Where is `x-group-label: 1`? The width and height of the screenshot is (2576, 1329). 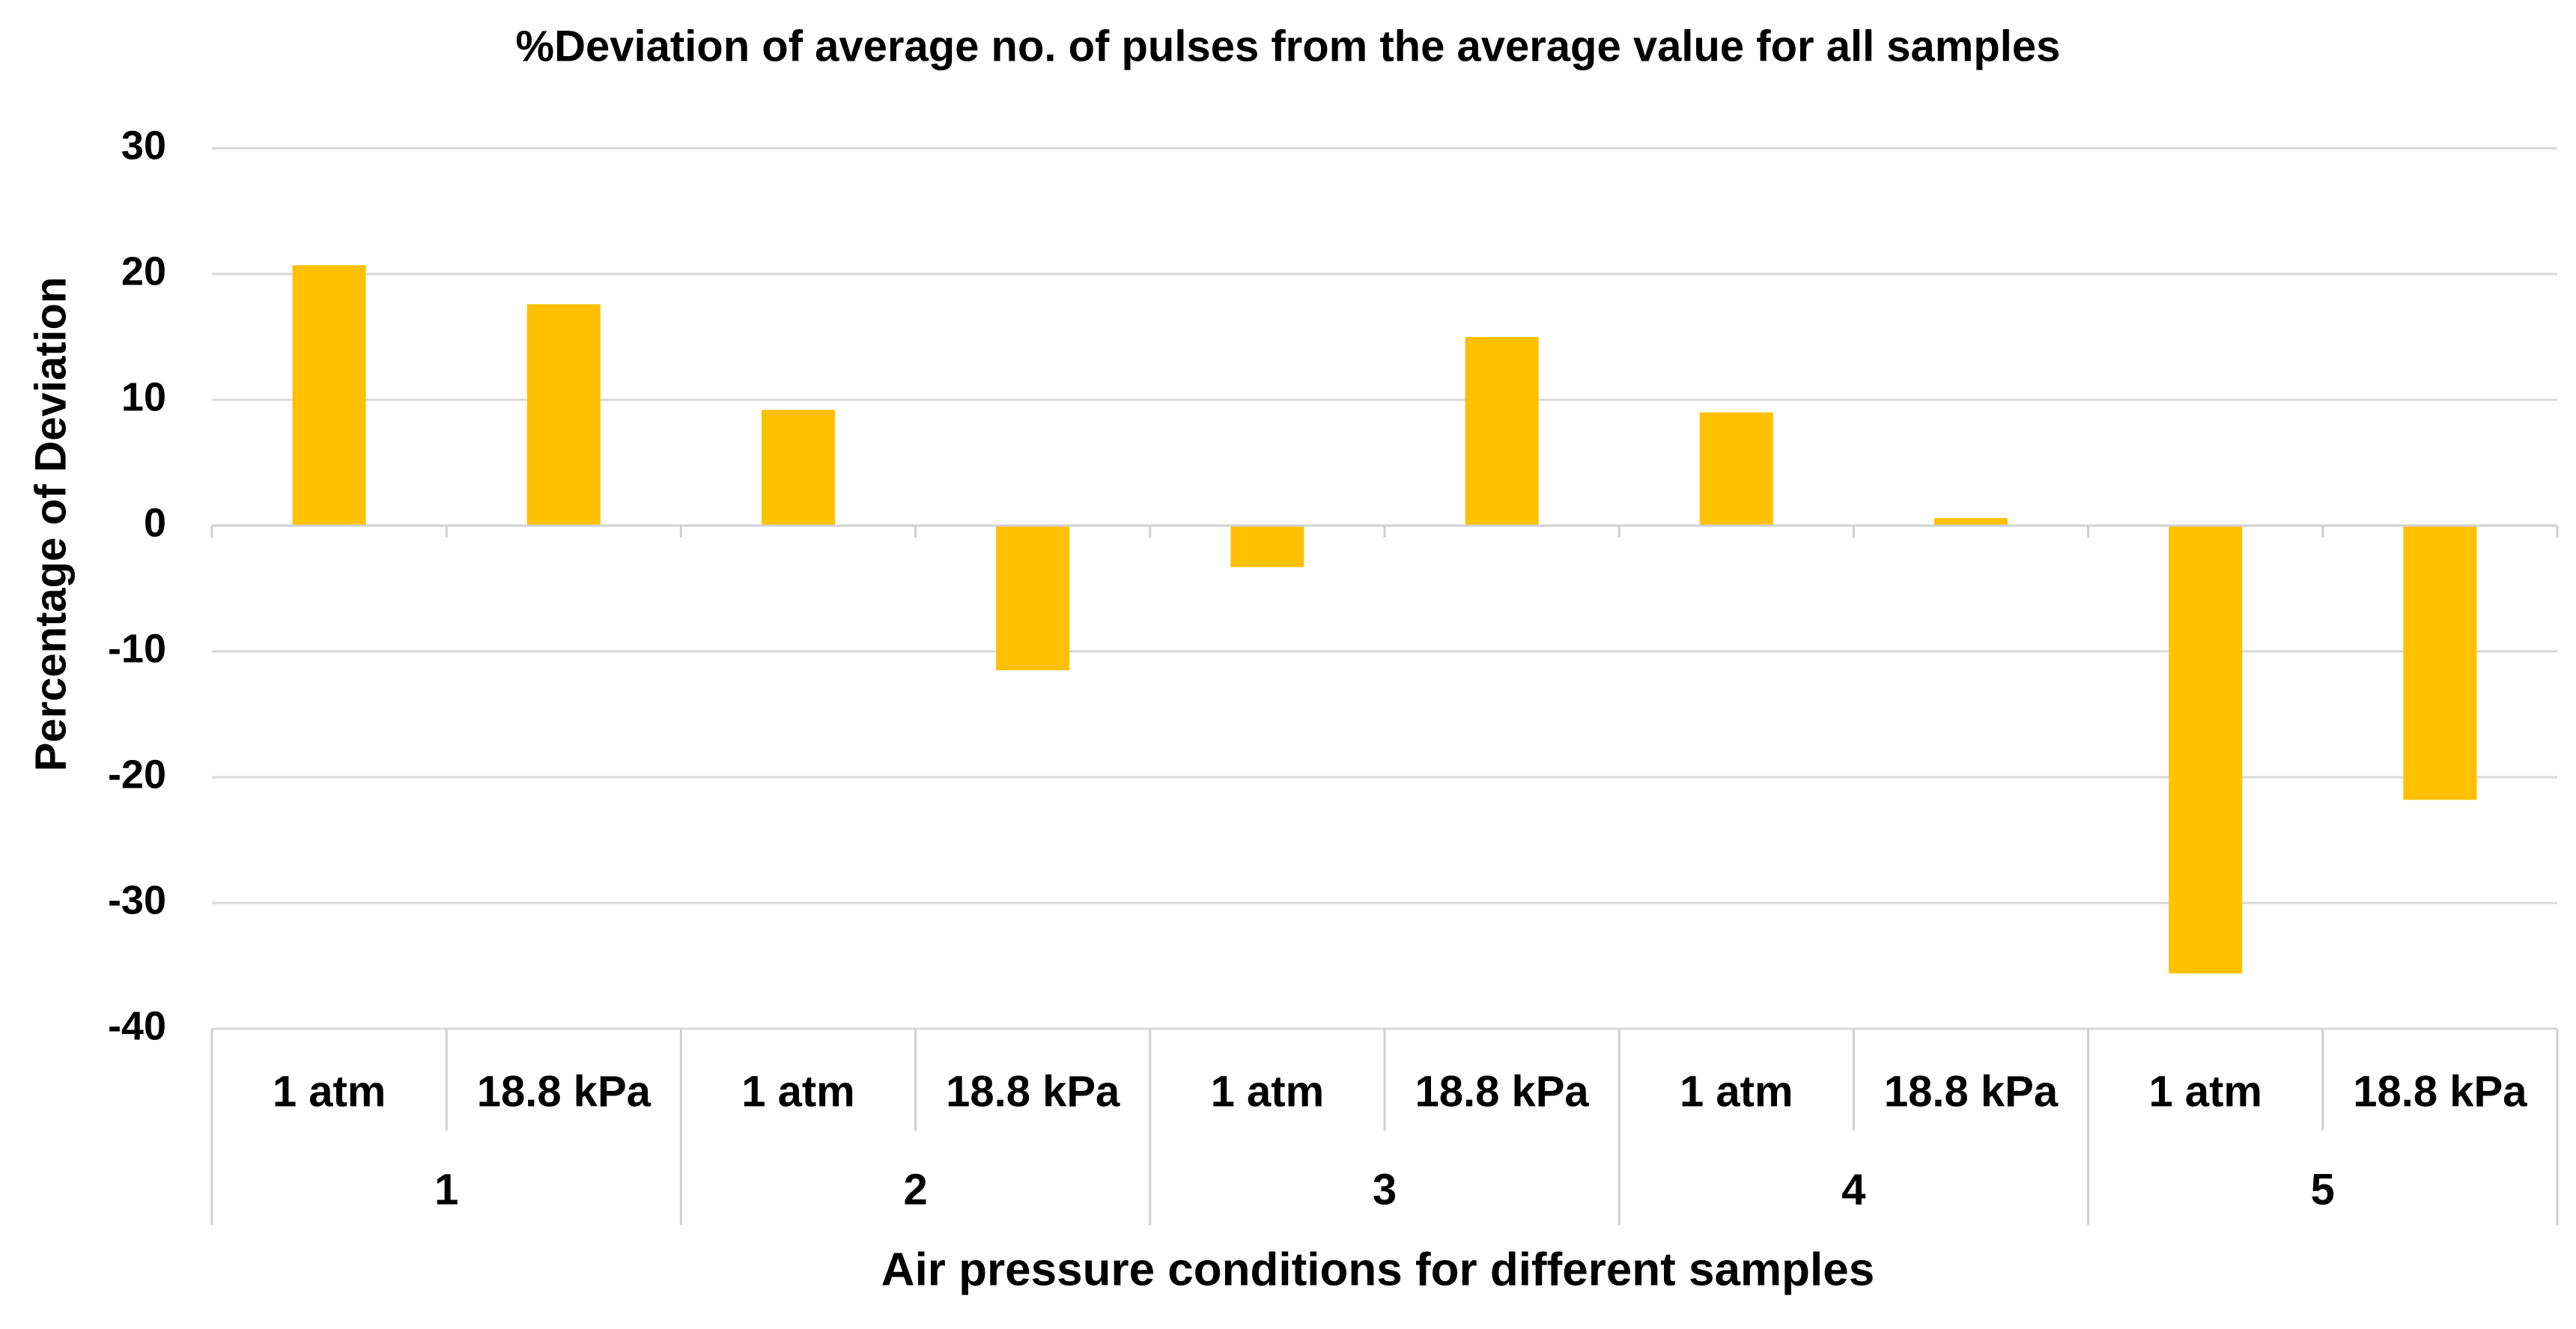 x-group-label: 1 is located at coordinates (446, 1189).